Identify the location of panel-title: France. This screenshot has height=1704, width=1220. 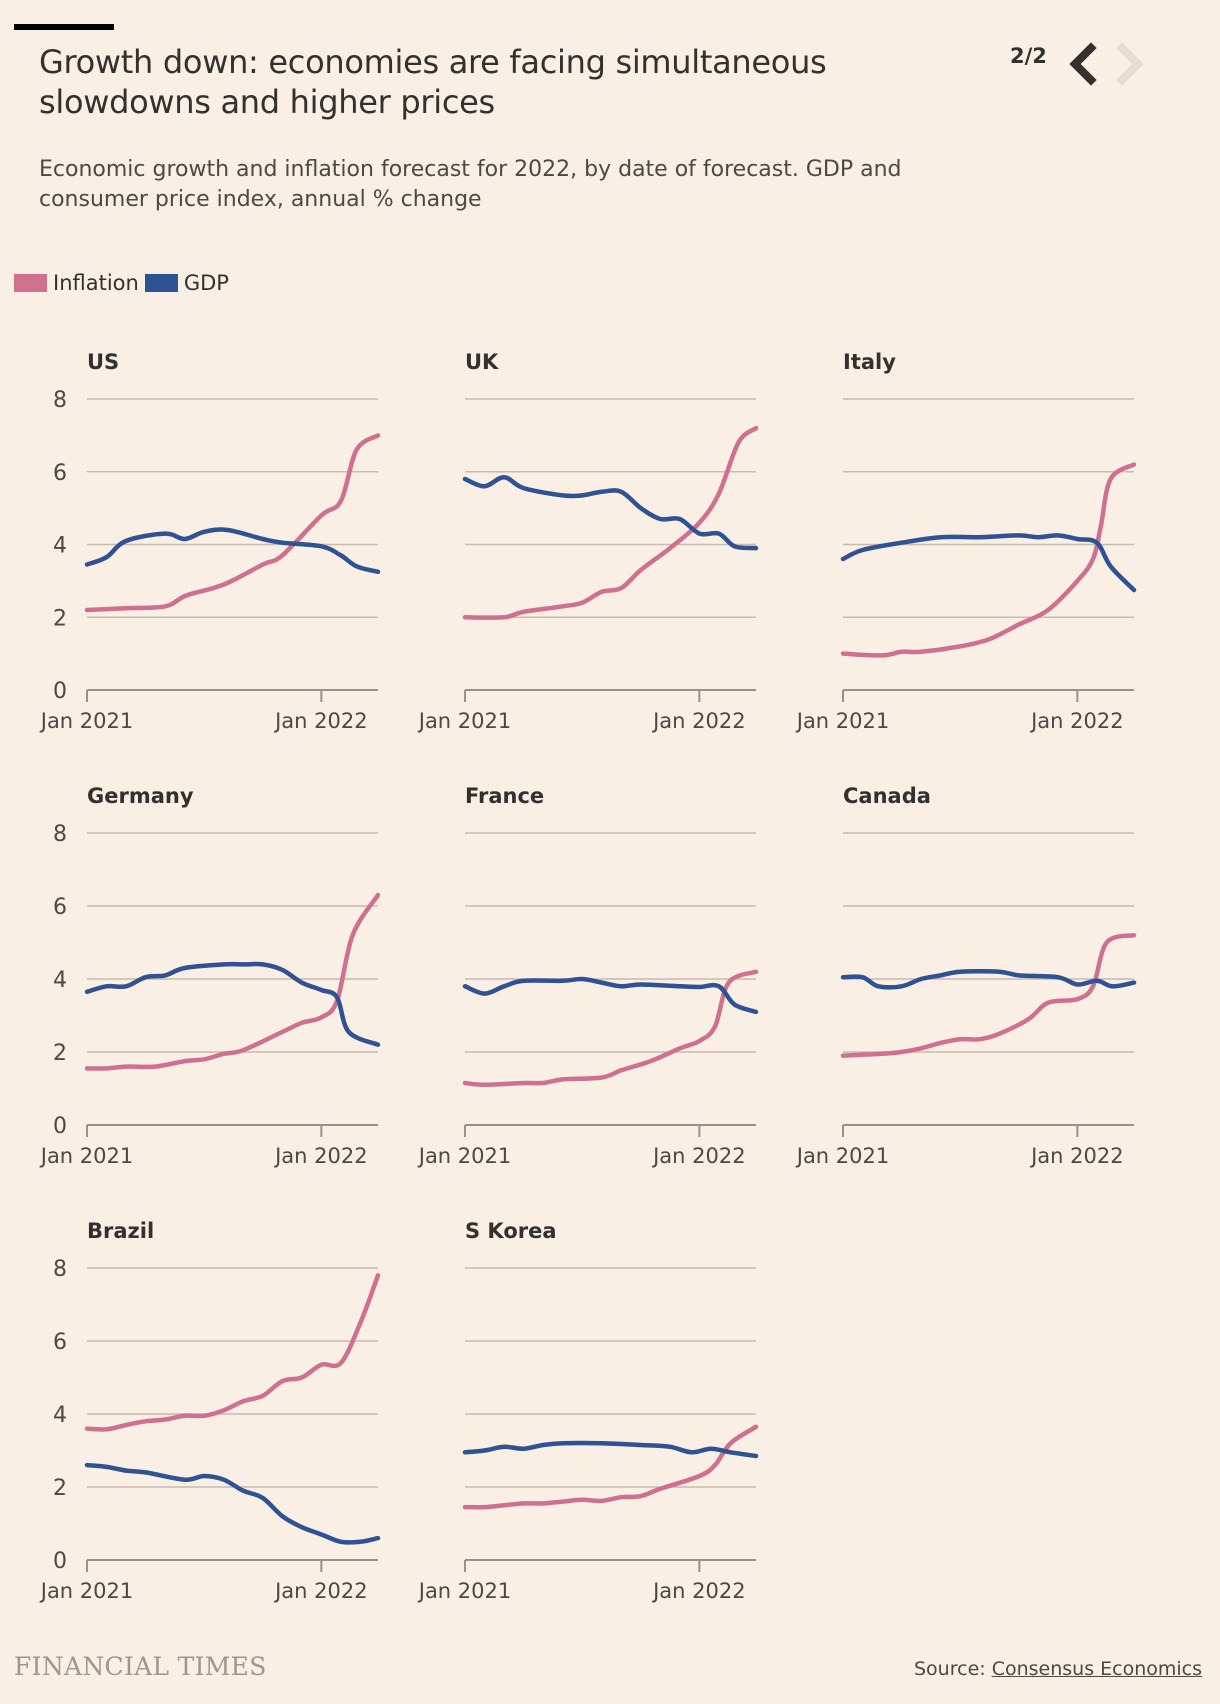
(504, 796).